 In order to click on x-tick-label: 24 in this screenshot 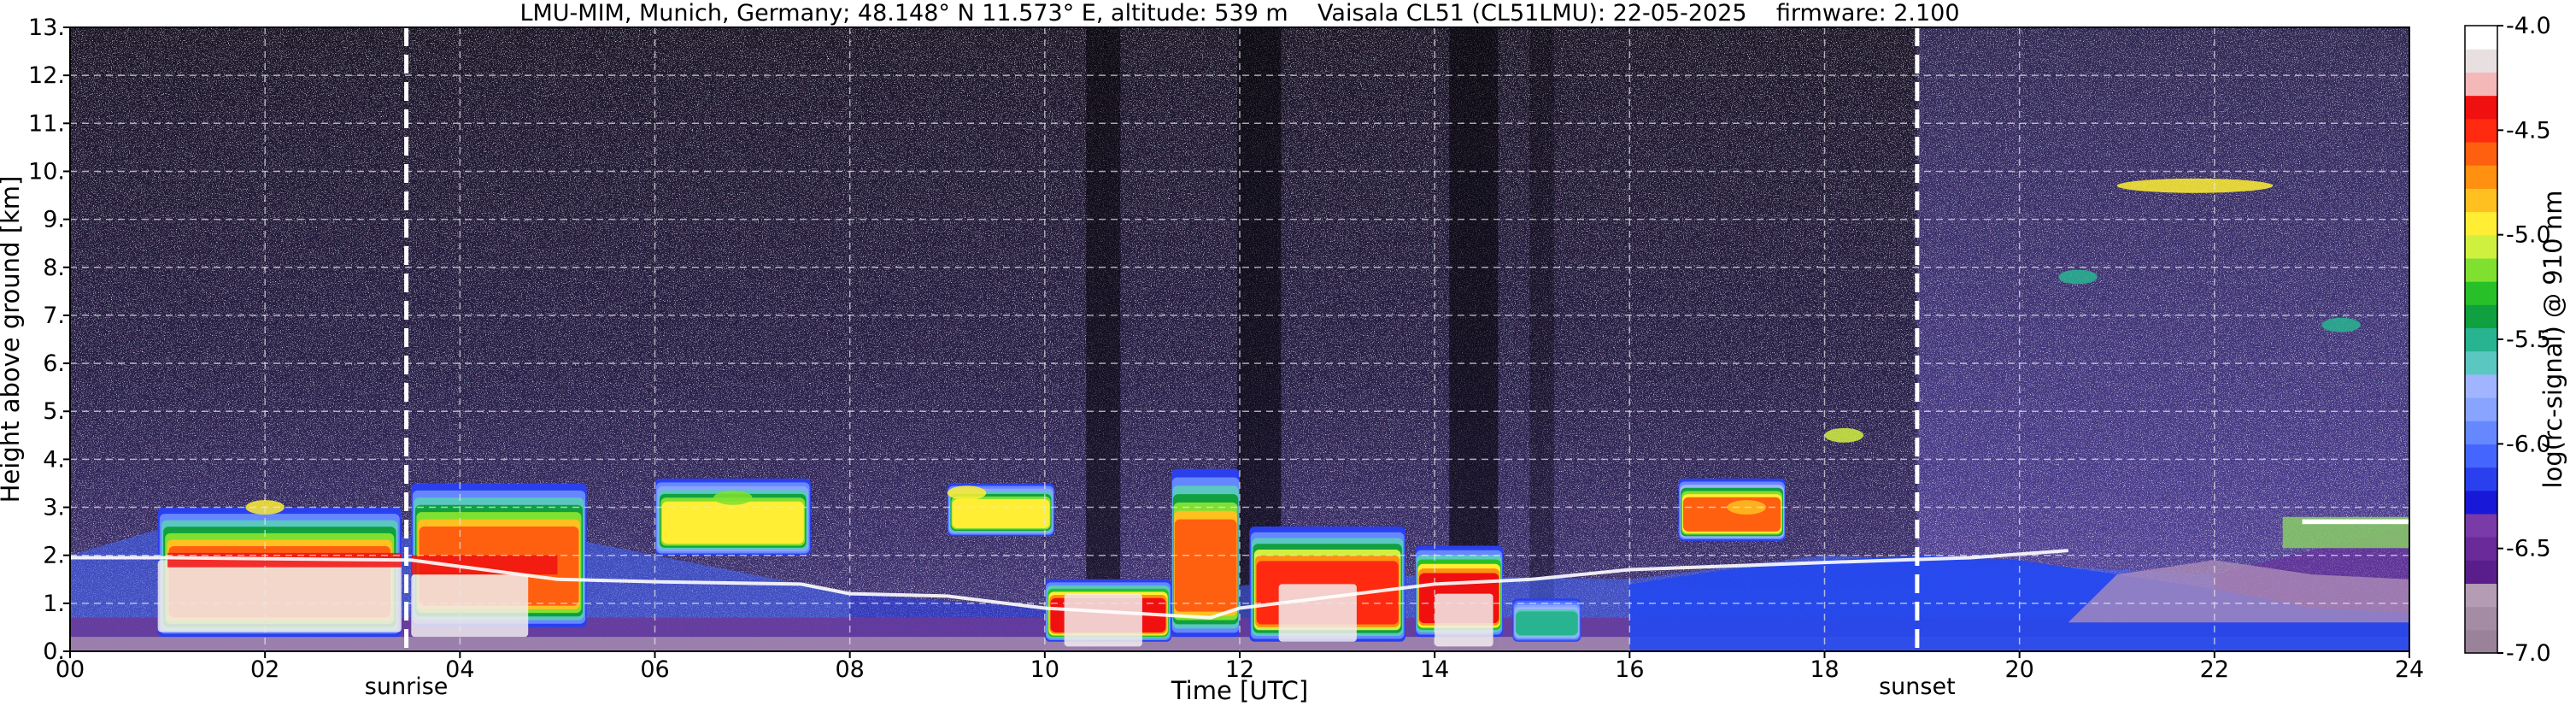, I will do `click(2409, 669)`.